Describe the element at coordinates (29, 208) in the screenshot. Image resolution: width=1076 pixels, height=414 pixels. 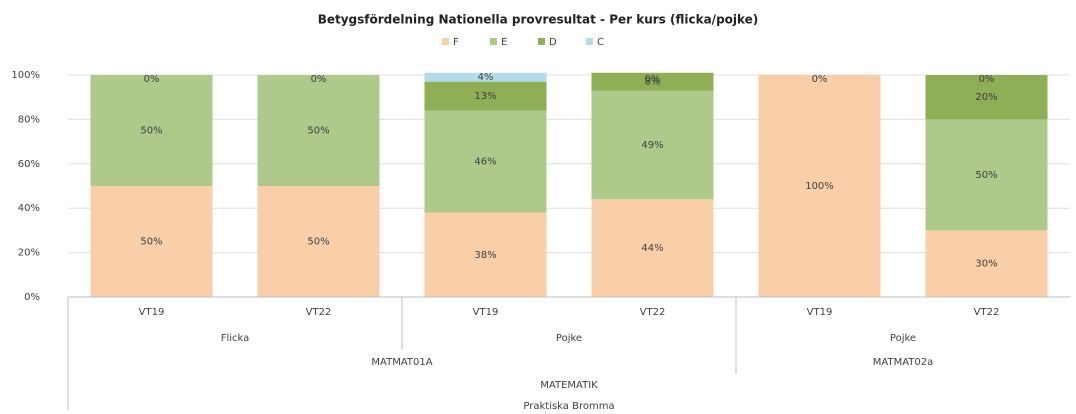
I see `y-tick-label: 40%` at that location.